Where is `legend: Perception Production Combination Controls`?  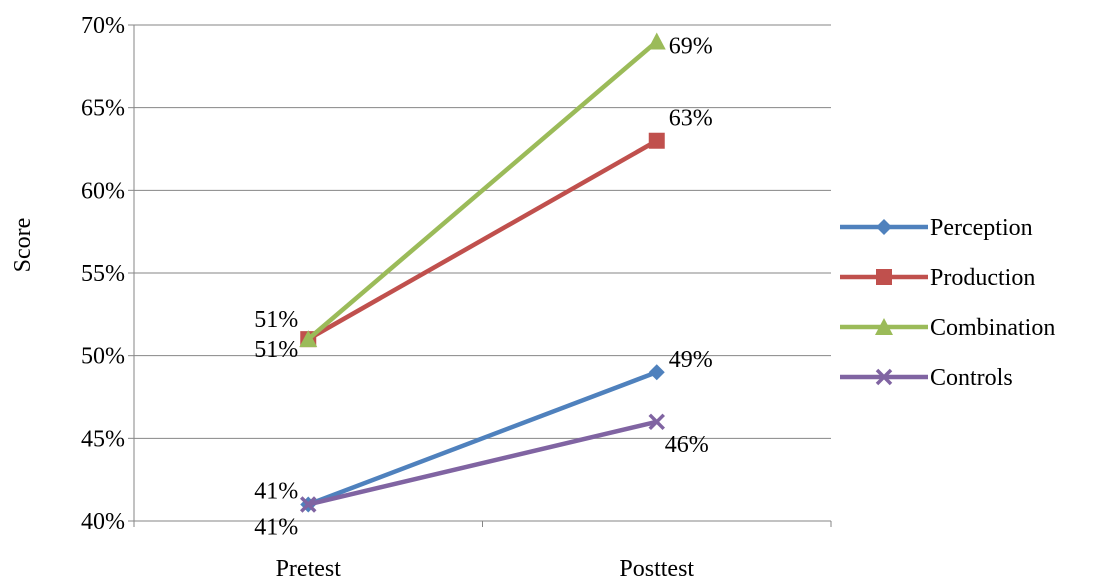 legend: Perception Production Combination Controls is located at coordinates (947, 303).